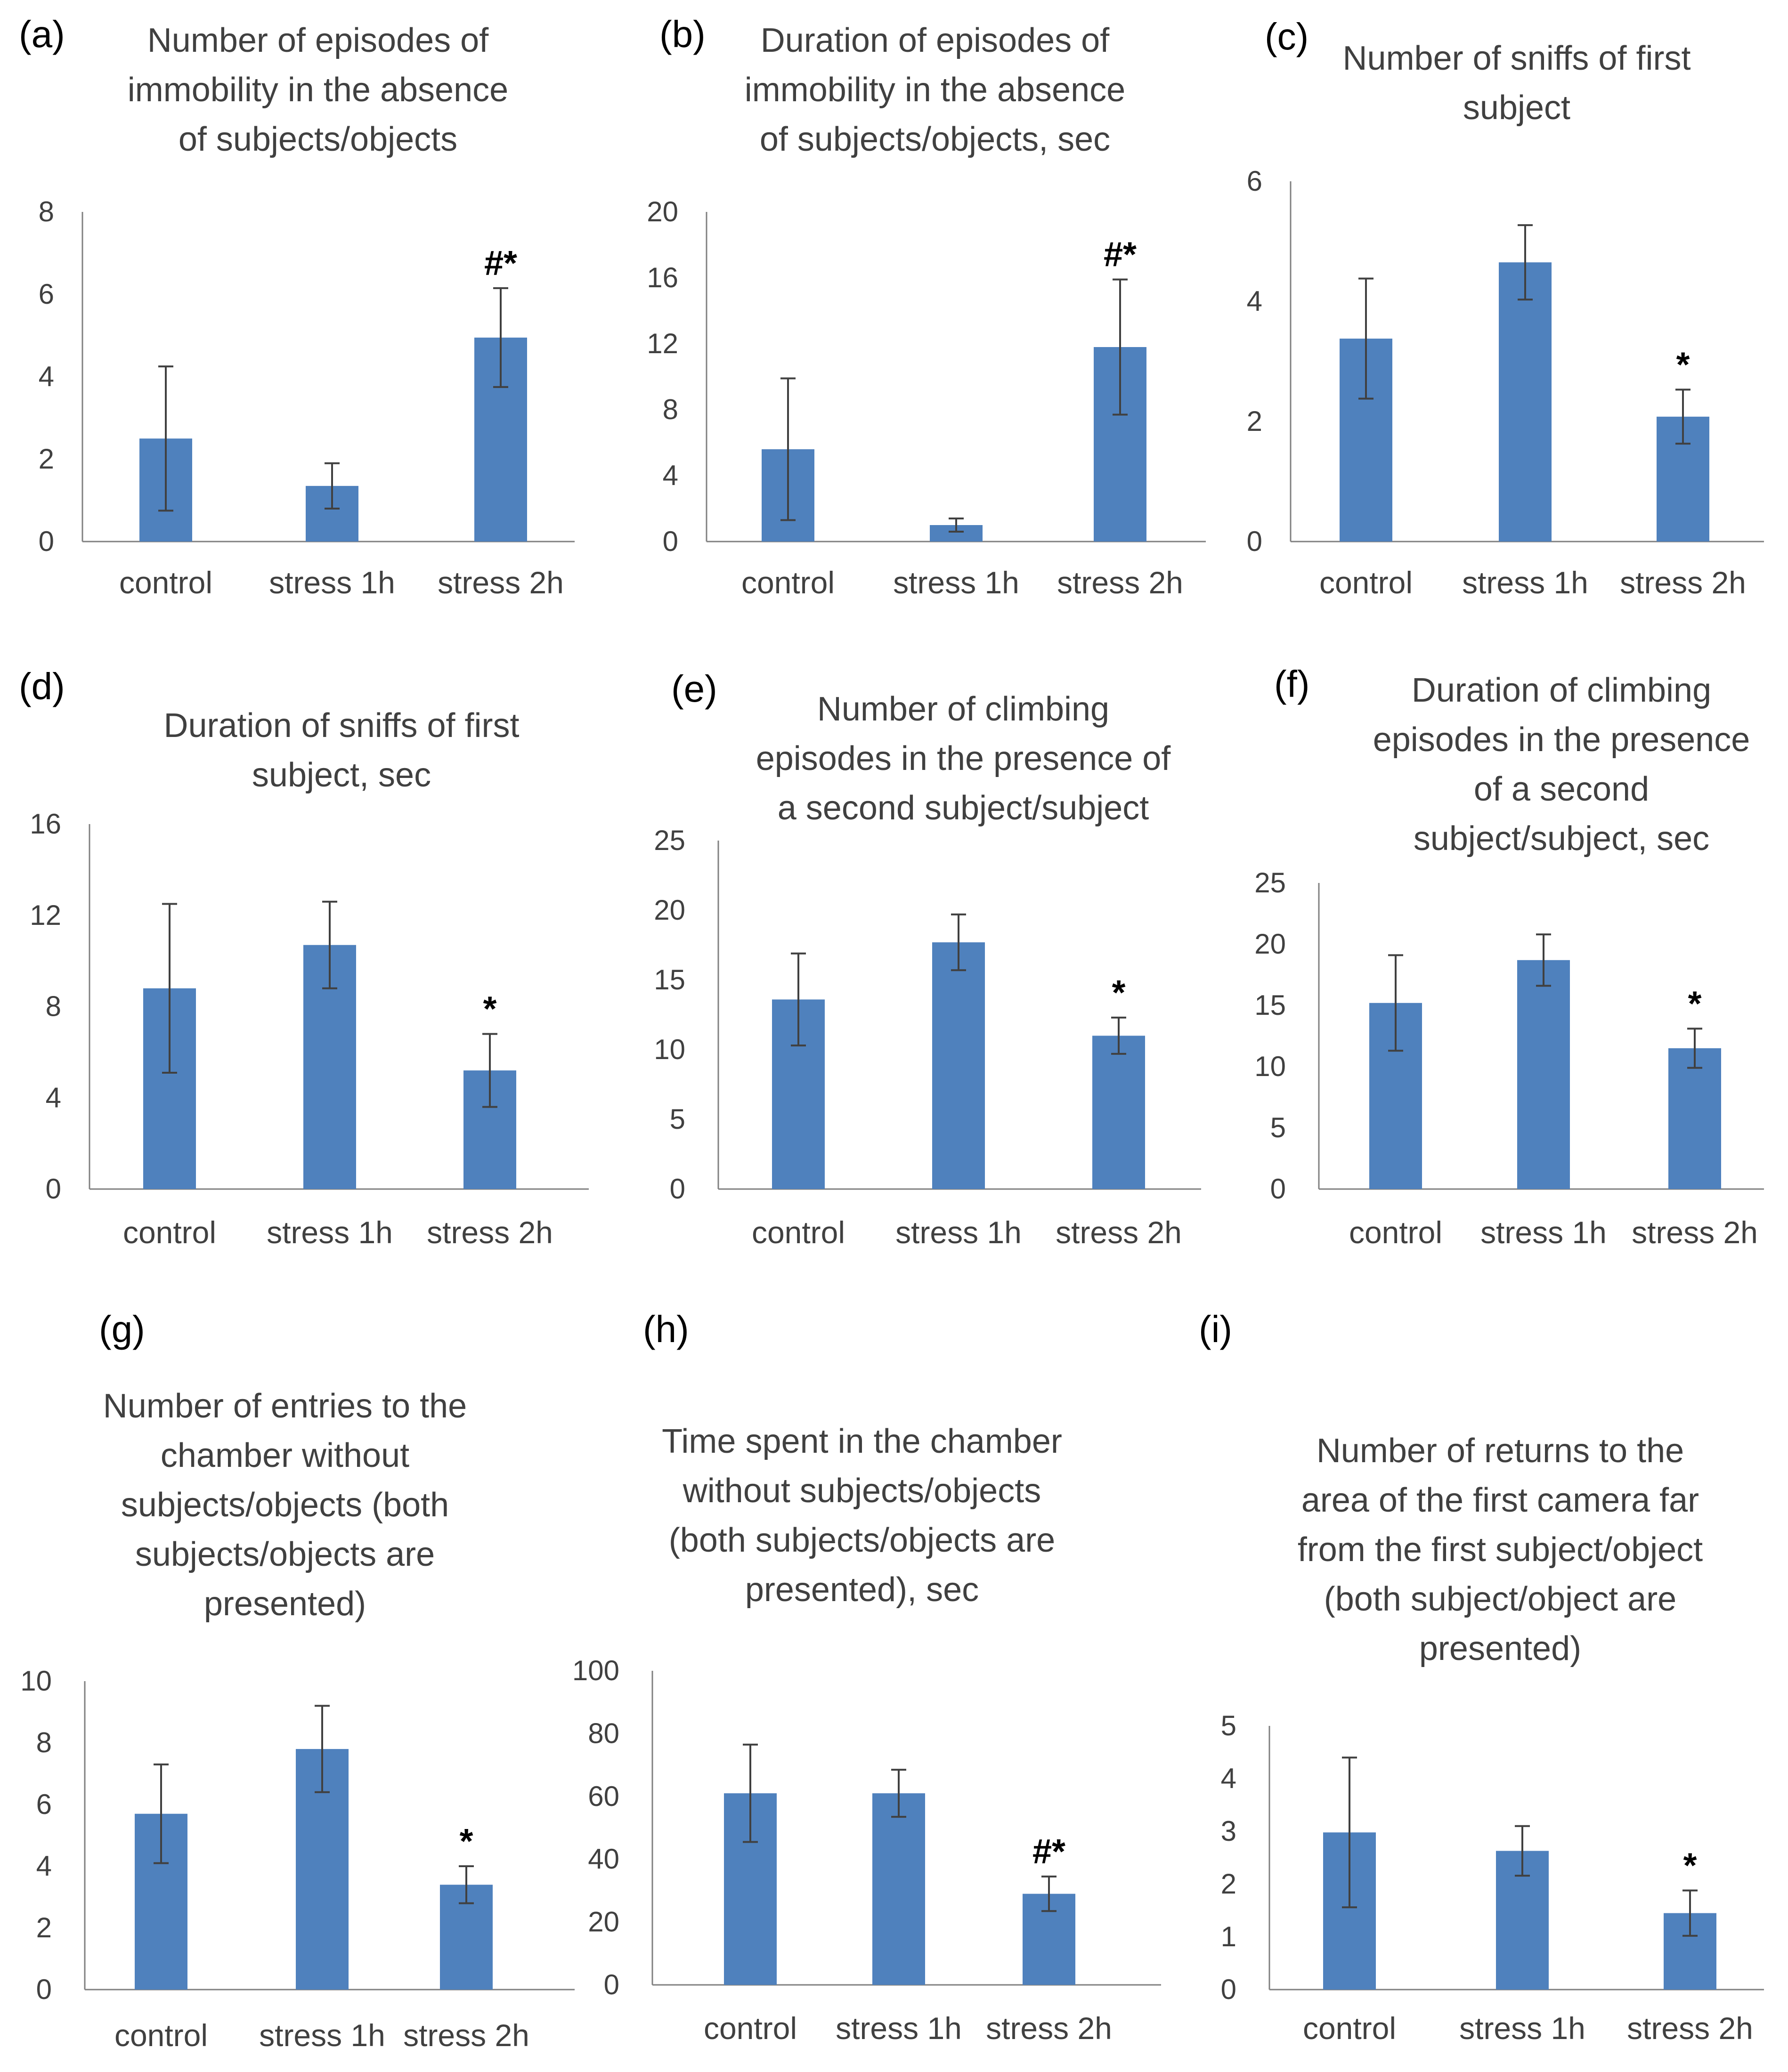  Describe the element at coordinates (1517, 58) in the screenshot. I see `chart-title-line: Number of sniffs of first` at that location.